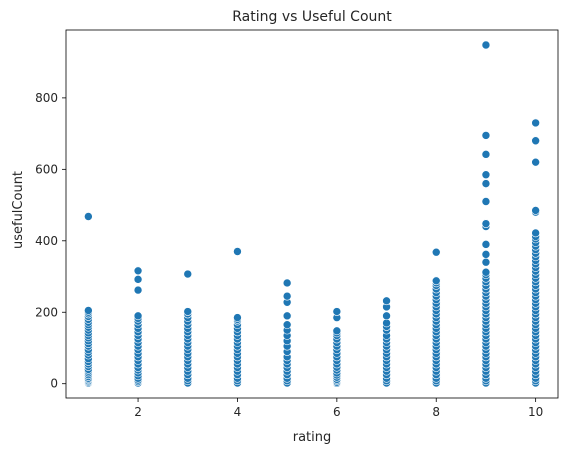 Image resolution: width=571 pixels, height=453 pixels. Describe the element at coordinates (436, 412) in the screenshot. I see `x-tick-label: 8` at that location.